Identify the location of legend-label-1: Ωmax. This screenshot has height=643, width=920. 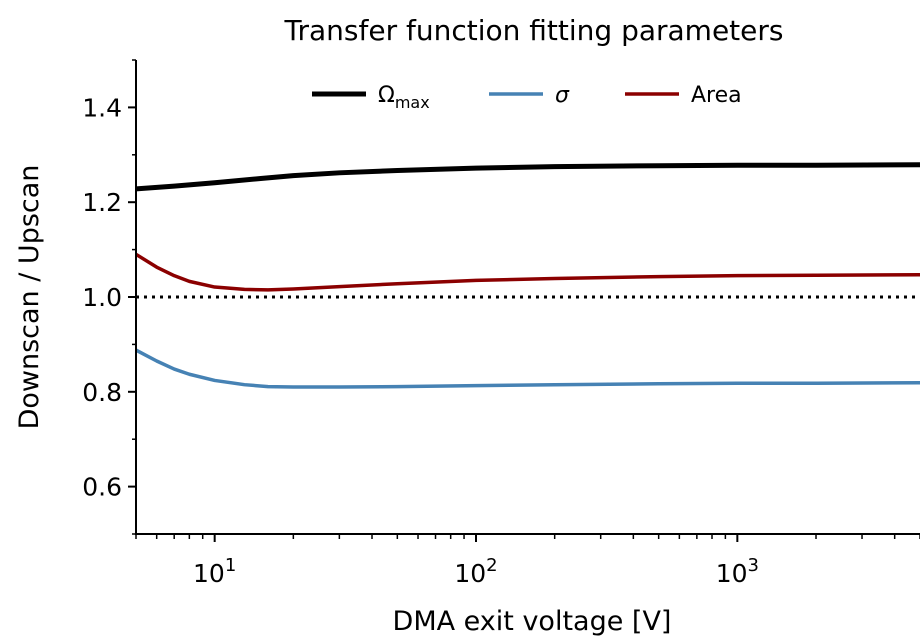
(404, 97).